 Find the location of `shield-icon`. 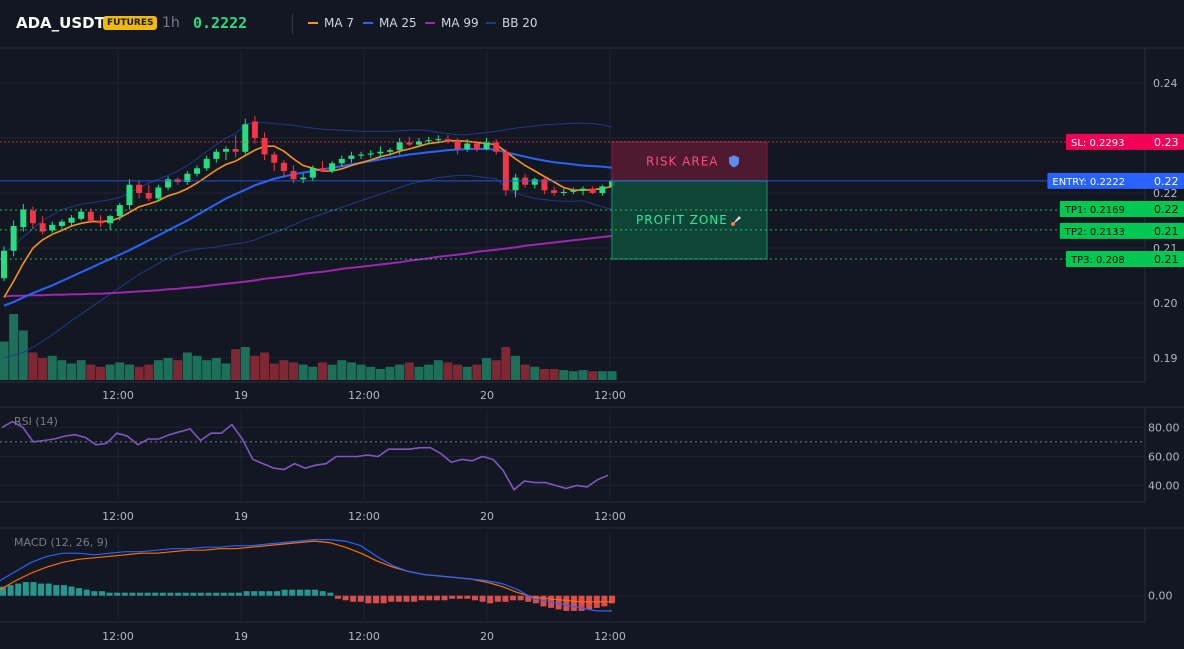

shield-icon is located at coordinates (734, 161).